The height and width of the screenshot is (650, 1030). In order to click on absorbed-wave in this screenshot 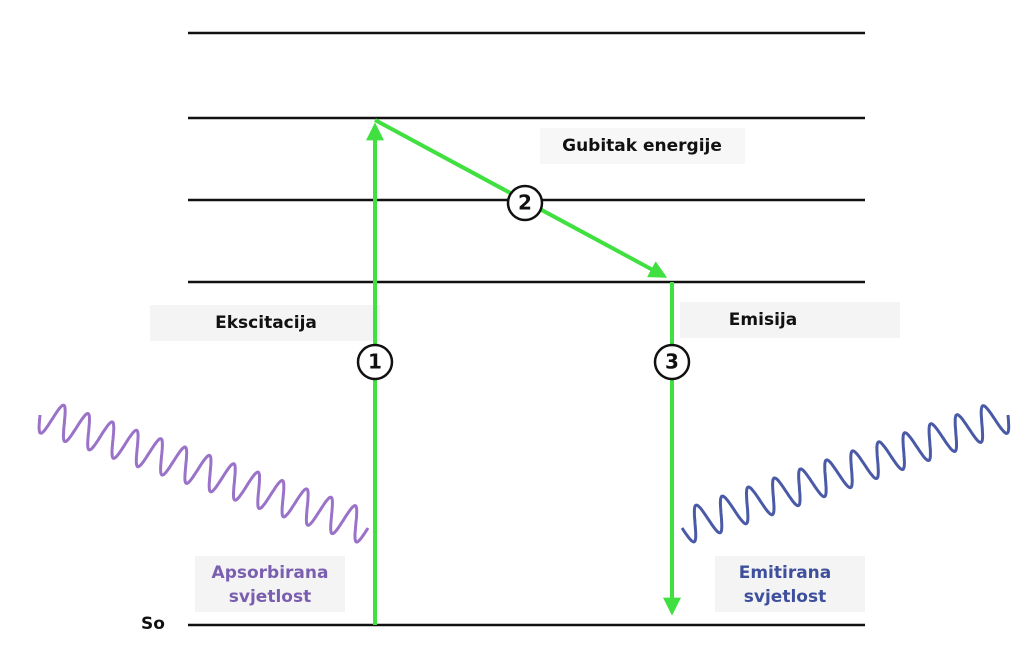, I will do `click(203, 473)`.